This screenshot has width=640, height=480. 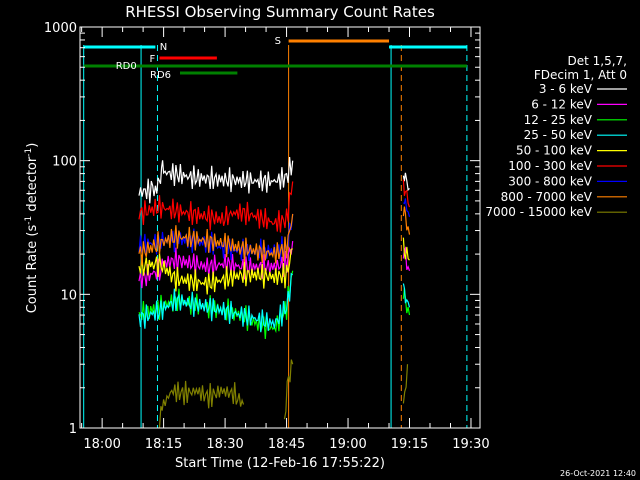 What do you see at coordinates (216, 239) in the screenshot?
I see `series-line-800to7000keV-seg0` at bounding box center [216, 239].